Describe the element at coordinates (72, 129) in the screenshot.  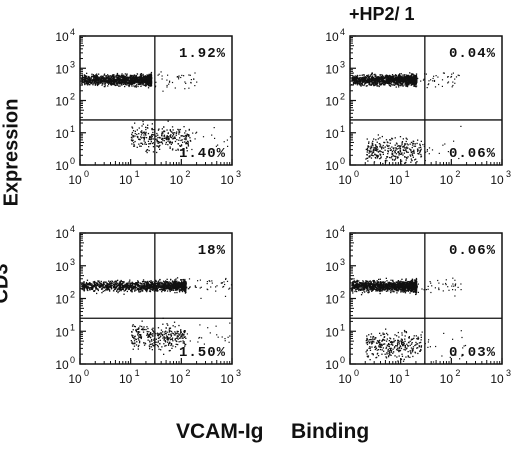
I see `y-tick-exponent: 1` at that location.